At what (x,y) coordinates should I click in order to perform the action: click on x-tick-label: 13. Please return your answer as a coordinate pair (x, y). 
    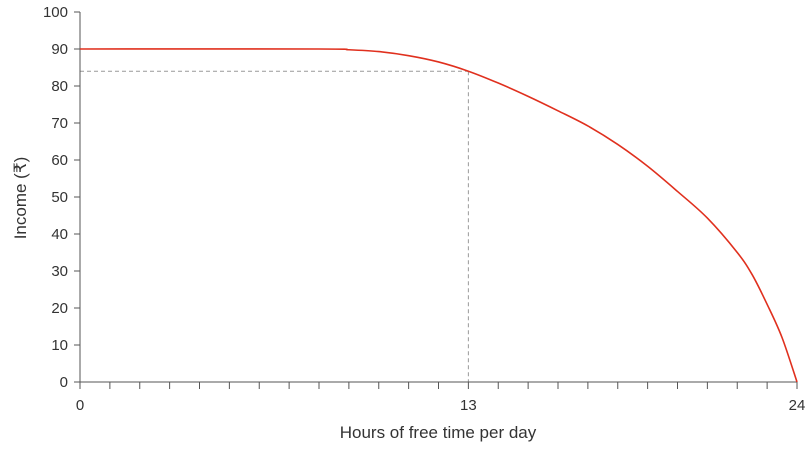
    Looking at the image, I should click on (468, 405).